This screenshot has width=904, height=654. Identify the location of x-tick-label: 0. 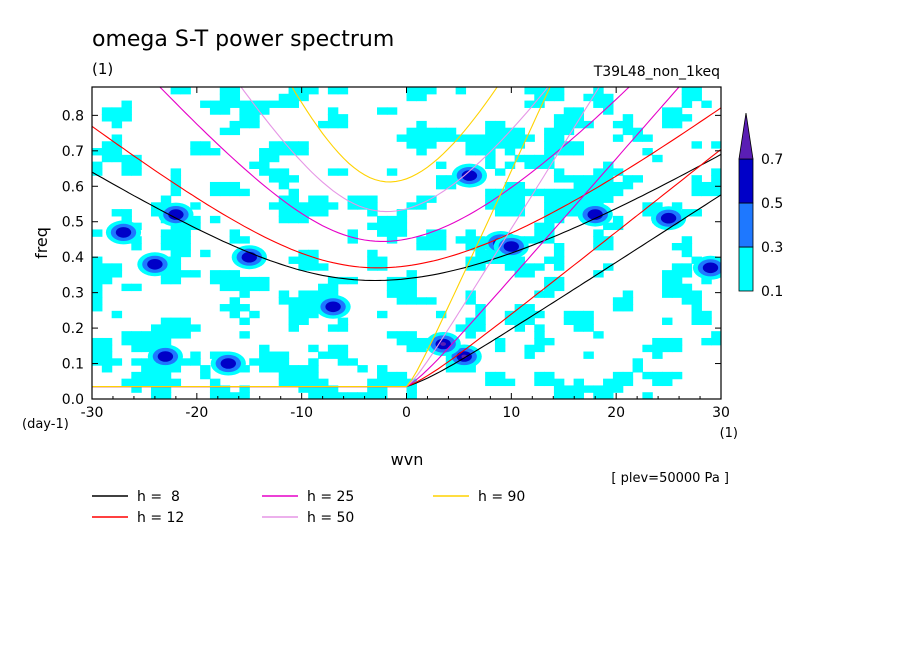
(406, 413).